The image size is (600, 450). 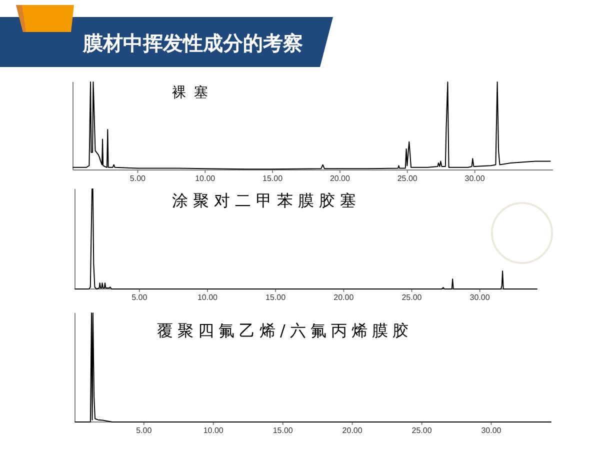 What do you see at coordinates (266, 200) in the screenshot?
I see `chart-title: 涂聚对二甲苯膜胶塞` at bounding box center [266, 200].